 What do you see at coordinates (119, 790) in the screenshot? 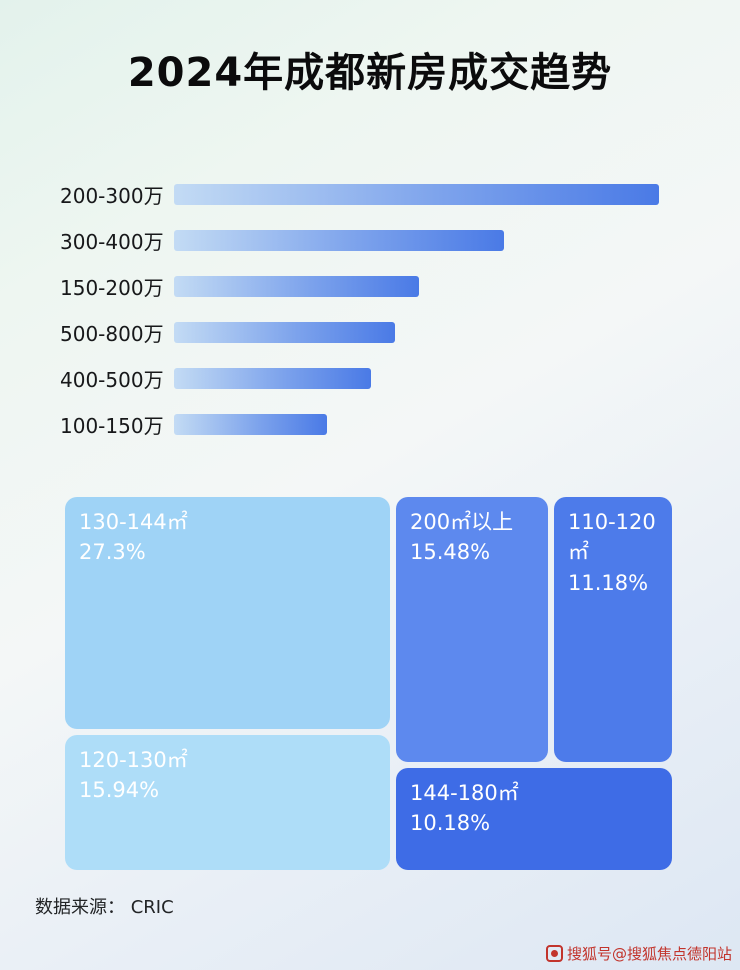
I see `tile-percent: 15.94%` at bounding box center [119, 790].